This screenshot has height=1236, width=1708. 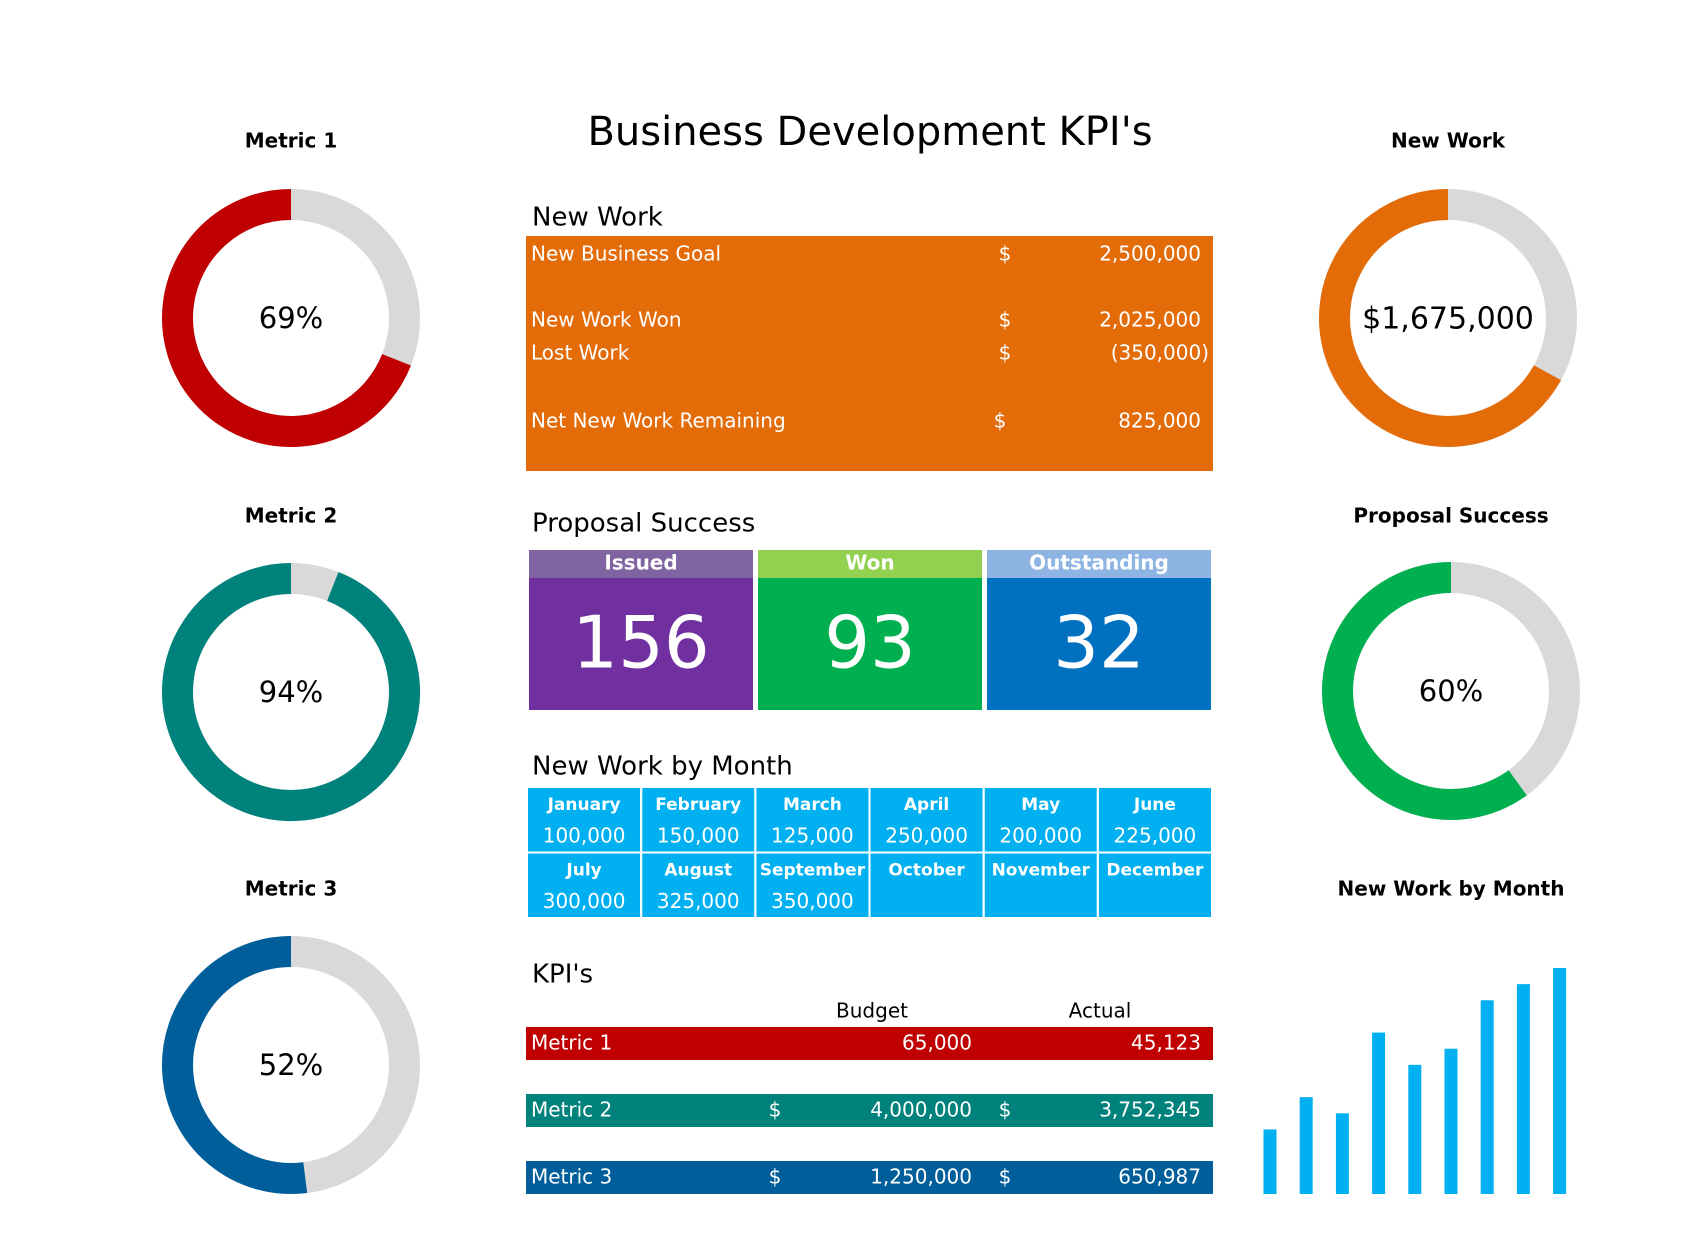 What do you see at coordinates (1155, 885) in the screenshot?
I see `month-cell` at bounding box center [1155, 885].